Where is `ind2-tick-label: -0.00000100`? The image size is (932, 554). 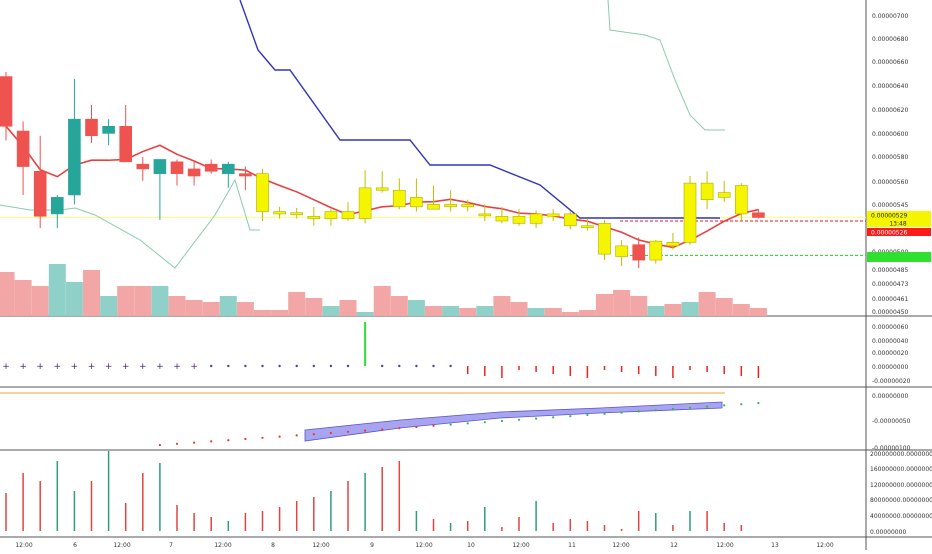
ind2-tick-label: -0.00000100 is located at coordinates (891, 448).